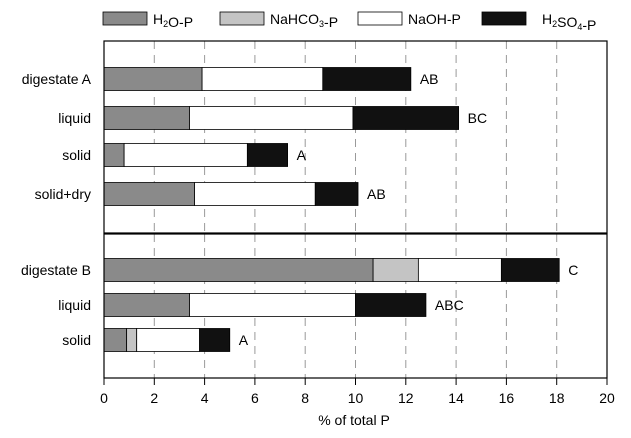 The image size is (631, 438). I want to click on category-label: digestate A, so click(57, 79).